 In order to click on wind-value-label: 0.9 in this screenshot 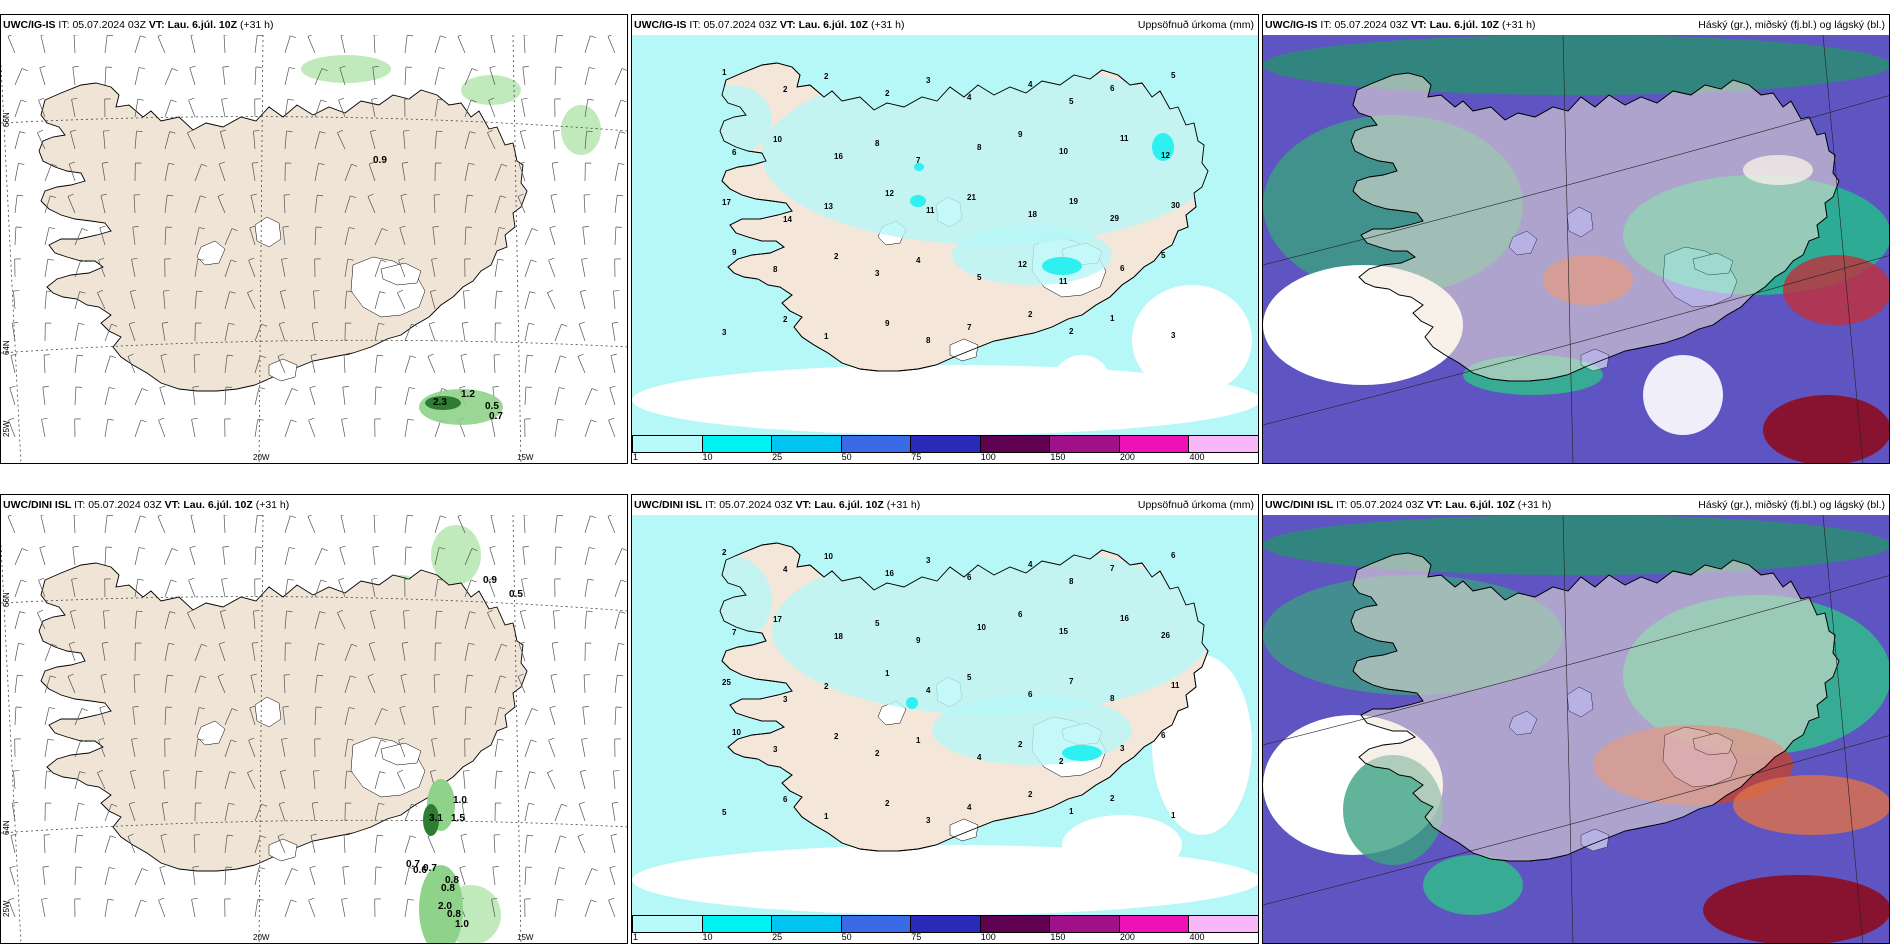, I will do `click(380, 160)`.